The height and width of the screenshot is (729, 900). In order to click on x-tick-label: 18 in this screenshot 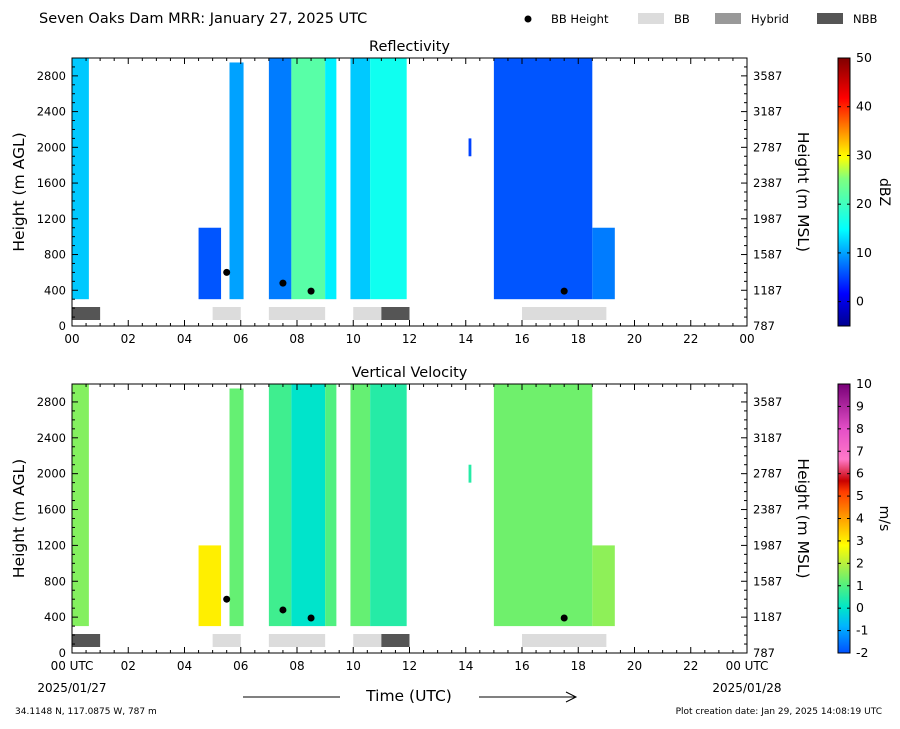, I will do `click(578, 666)`.